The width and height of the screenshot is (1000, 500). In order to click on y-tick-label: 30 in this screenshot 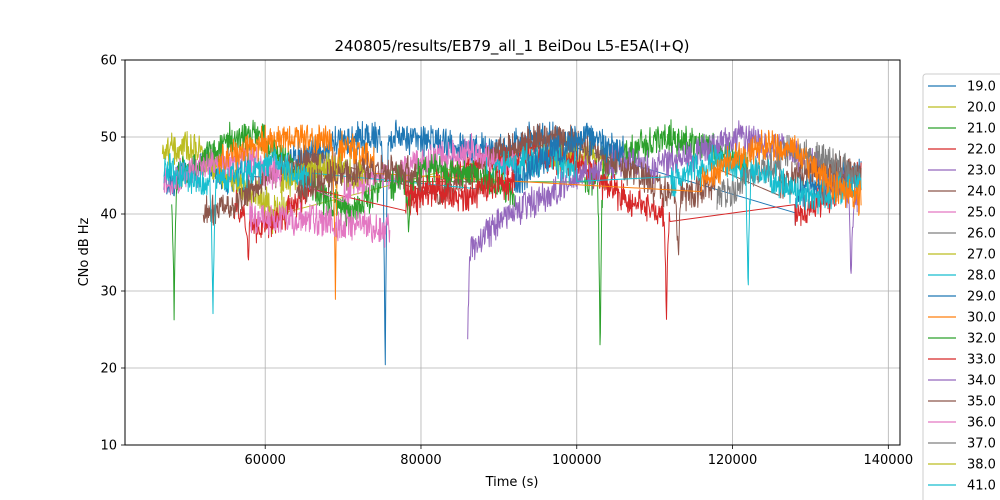, I will do `click(108, 292)`.